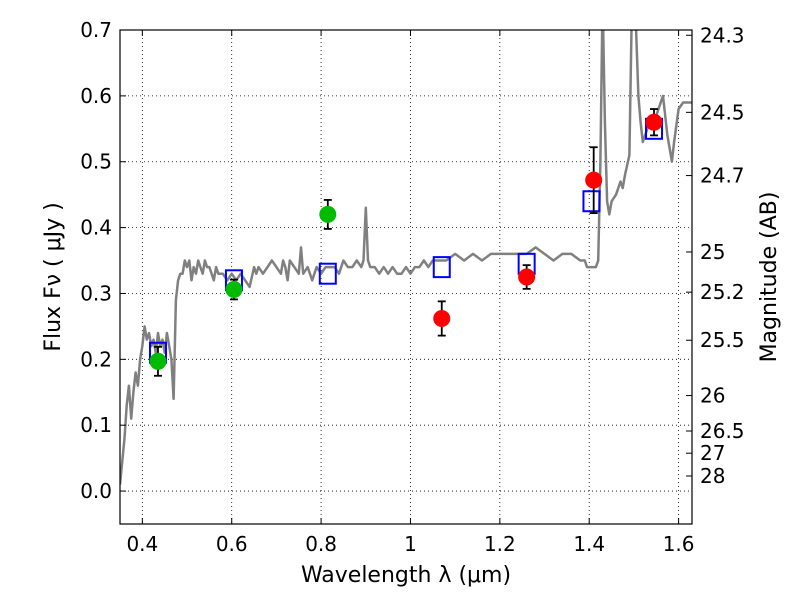 This screenshot has width=800, height=600. I want to click on magnitude-tick-label: 26.5, so click(722, 431).